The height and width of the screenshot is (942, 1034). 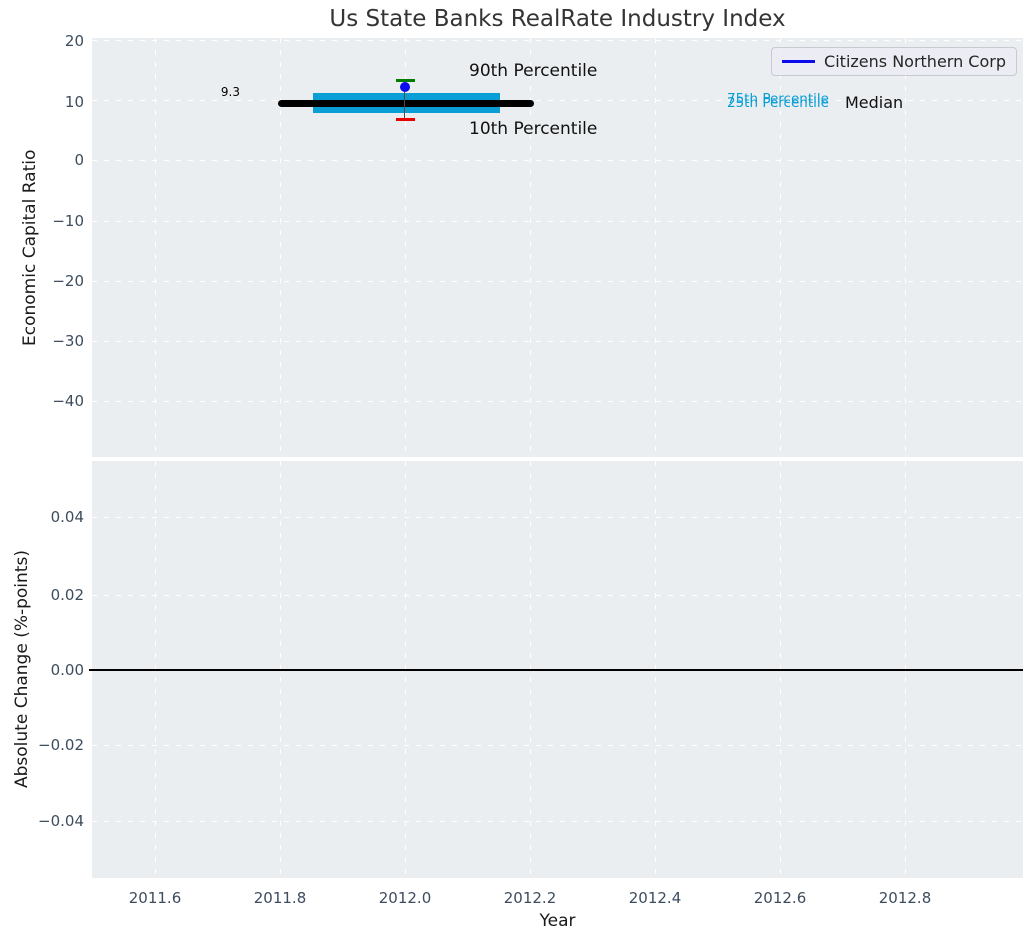 I want to click on median-text-label: Median, so click(x=874, y=102).